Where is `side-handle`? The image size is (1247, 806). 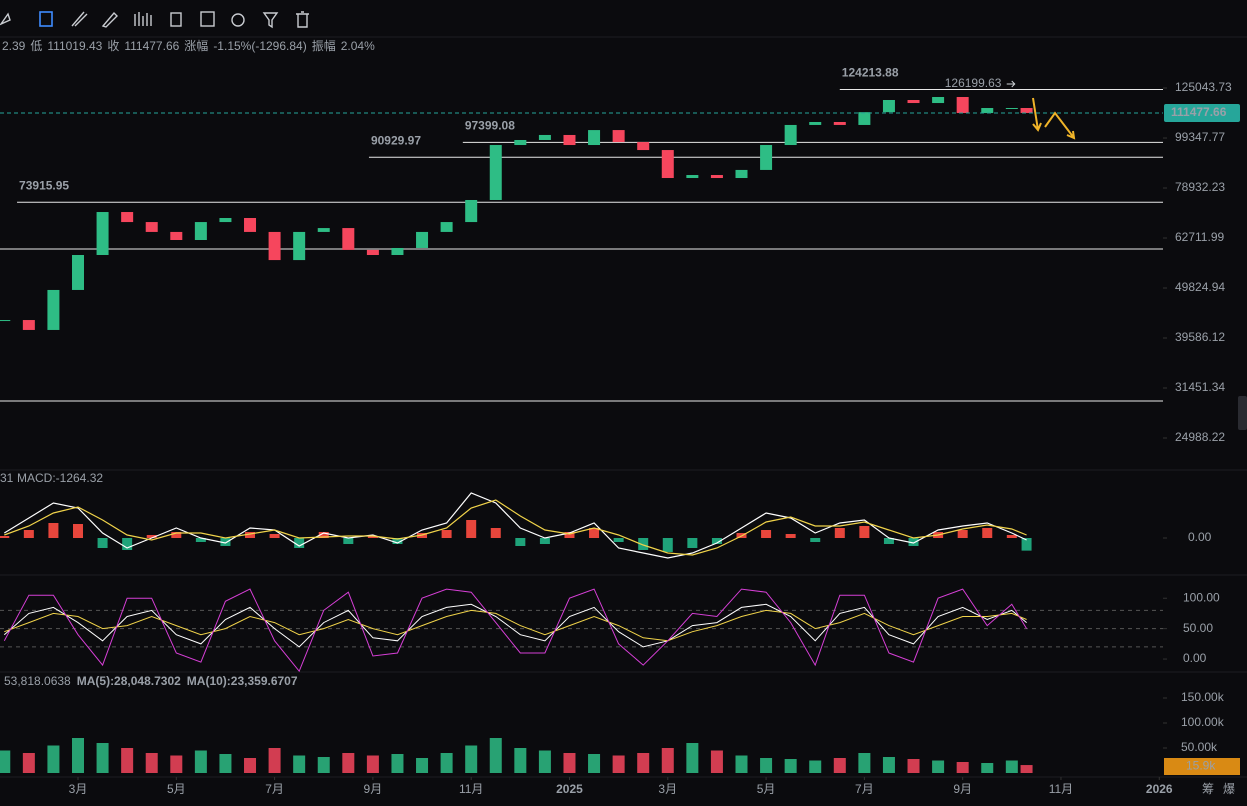
side-handle is located at coordinates (1242, 413).